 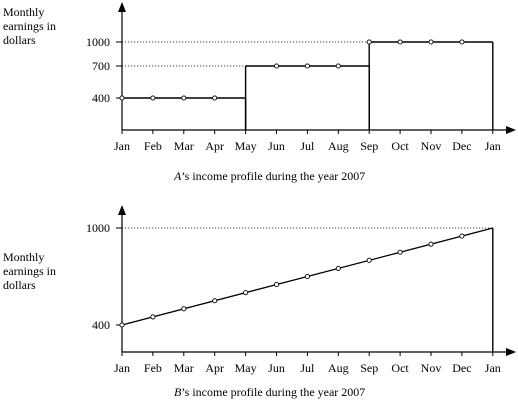 I want to click on chart-a-xtick-label: Jul, so click(x=307, y=146).